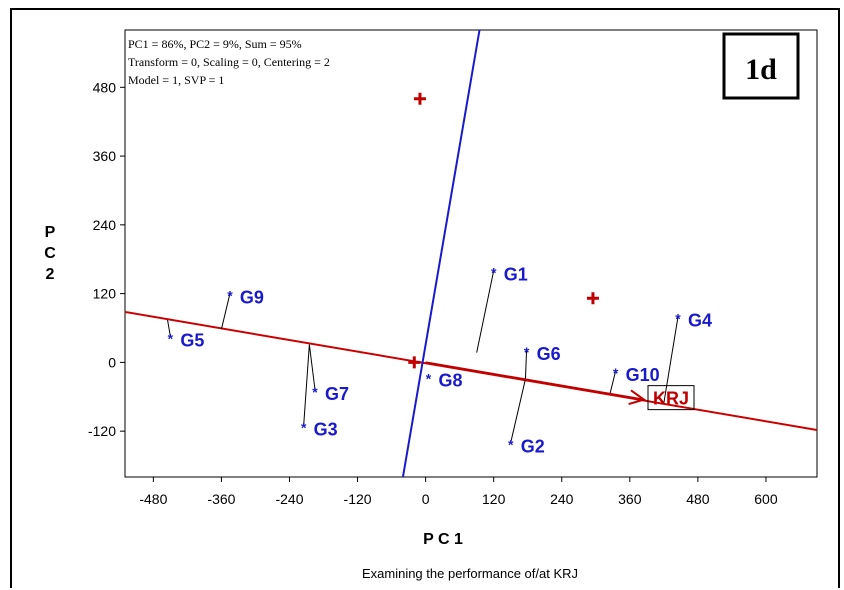 Image resolution: width=844 pixels, height=590 pixels. I want to click on krj-label-box, so click(671, 398).